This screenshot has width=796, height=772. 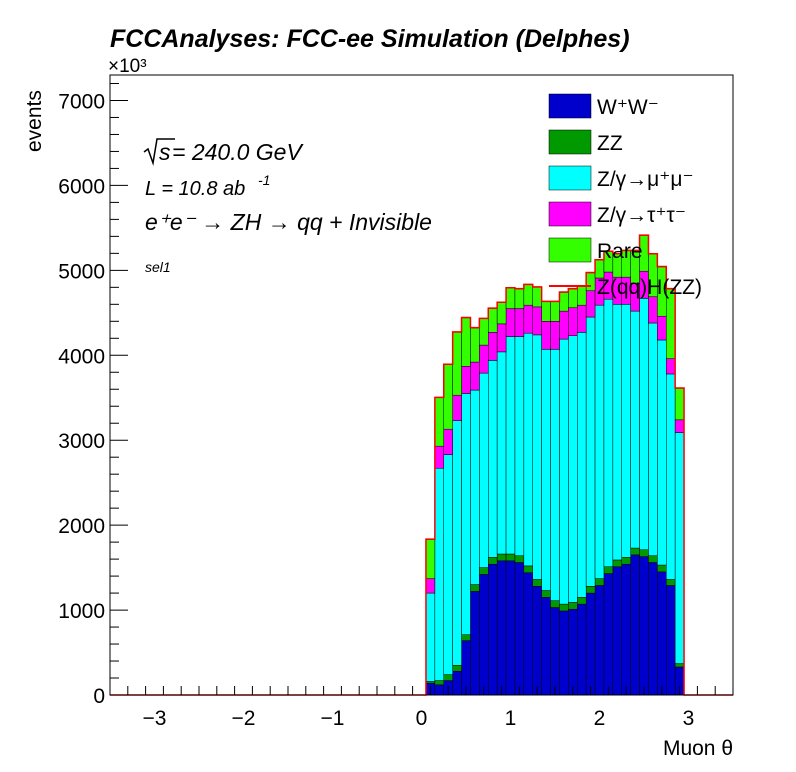 I want to click on x-tick-label: 3, so click(x=689, y=718).